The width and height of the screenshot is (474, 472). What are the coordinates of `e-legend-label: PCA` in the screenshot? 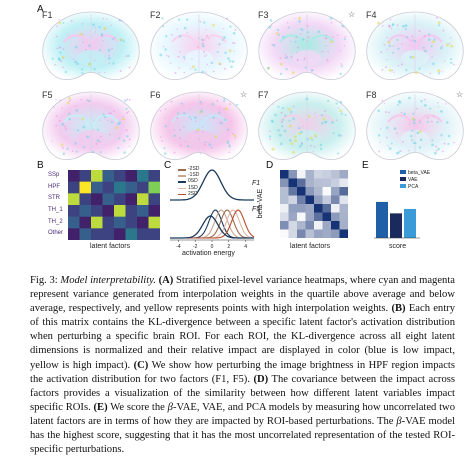 It's located at (413, 187).